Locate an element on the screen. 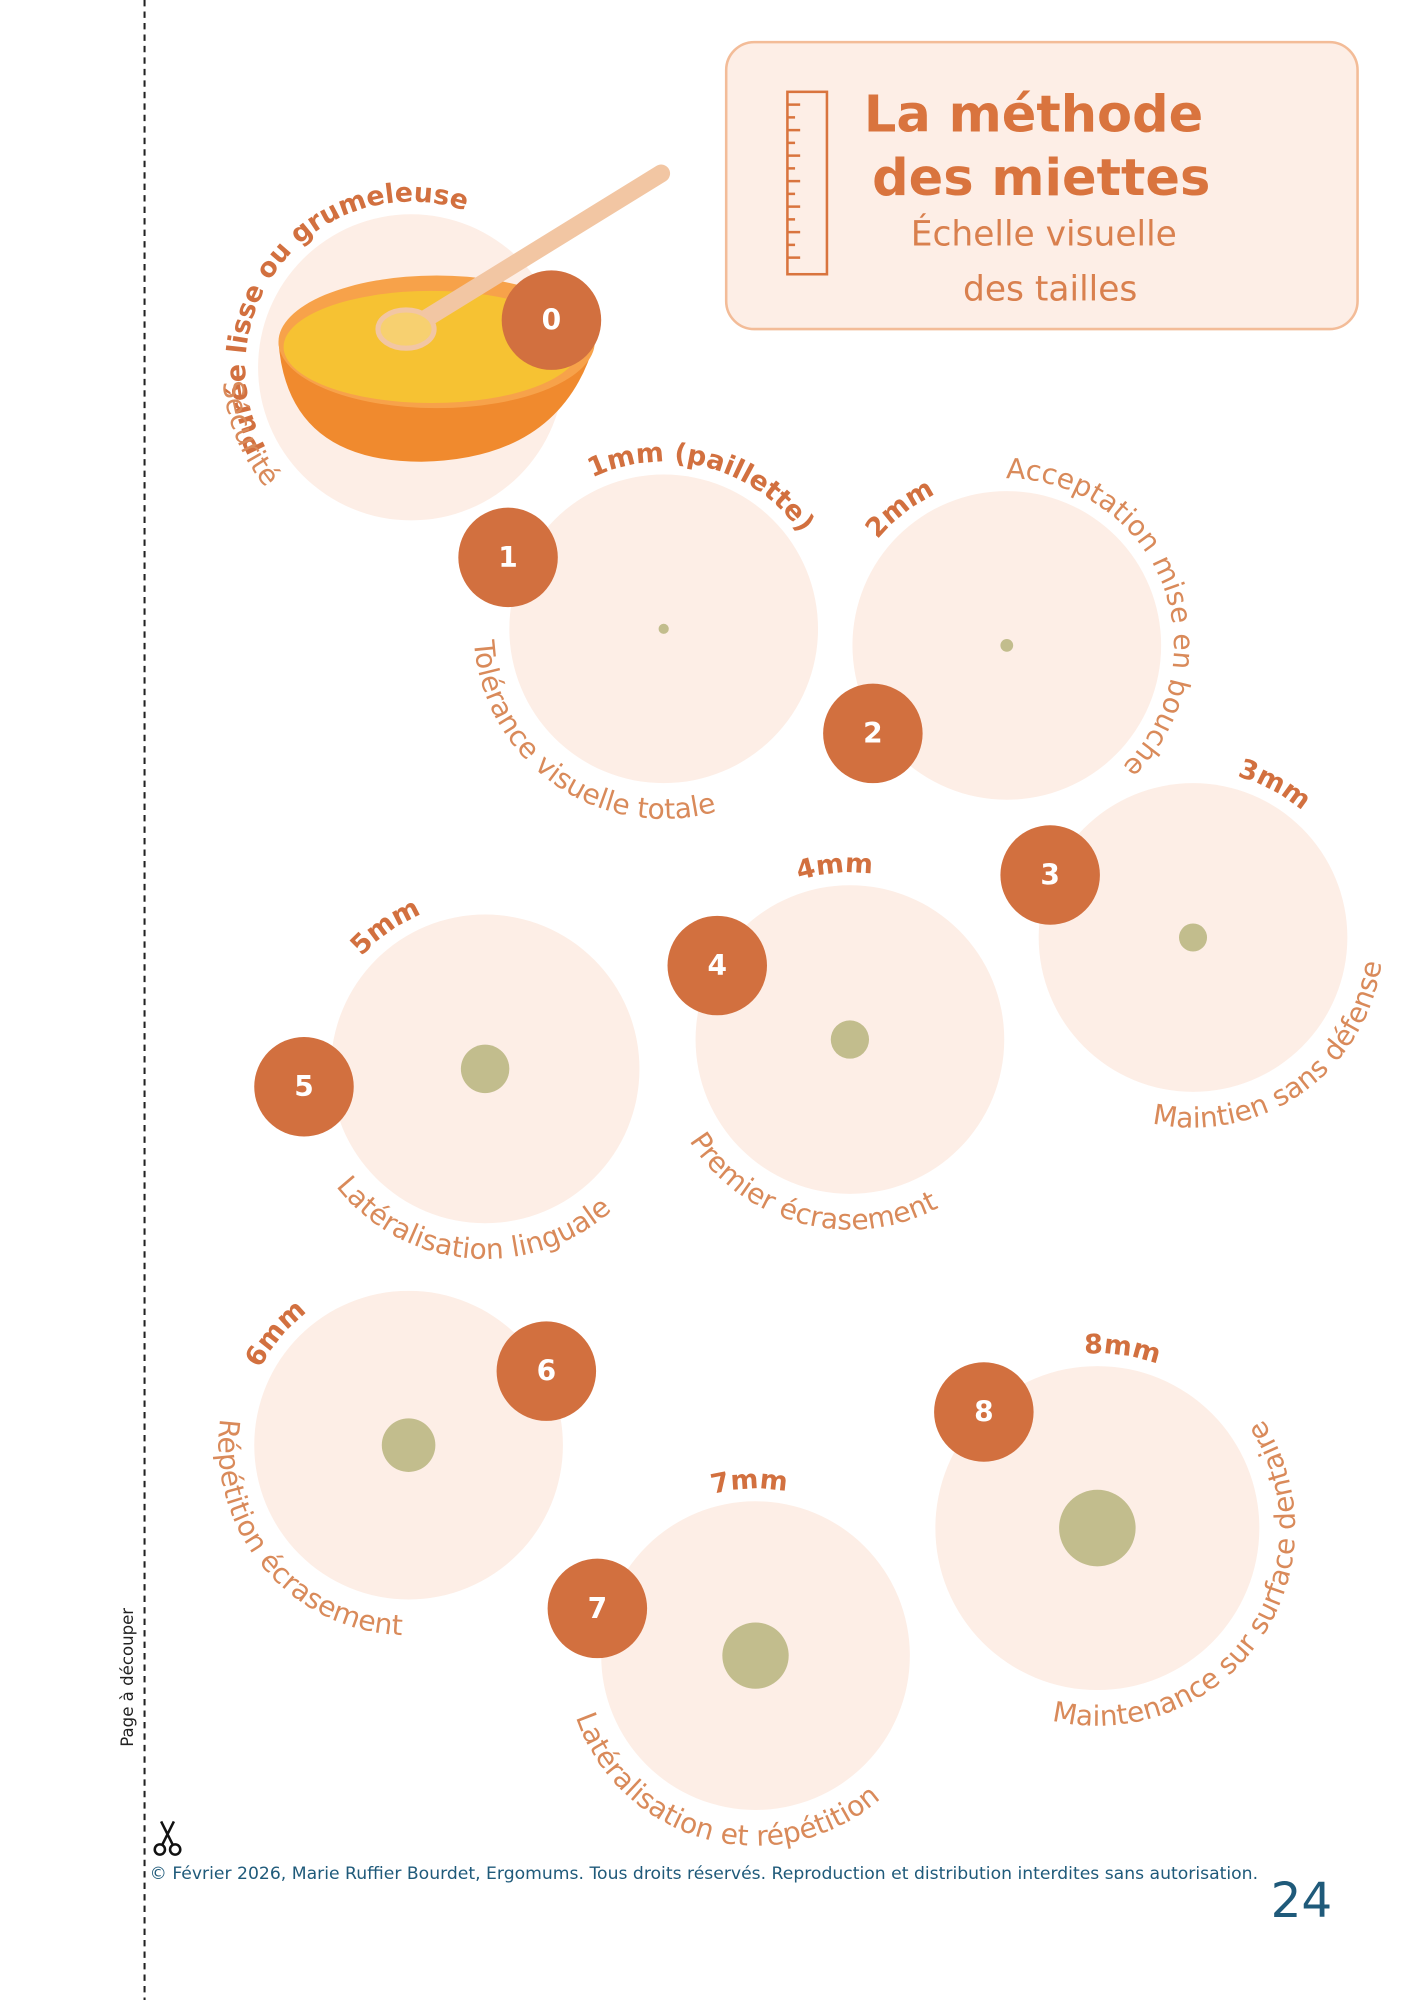 Image resolution: width=1409 pixels, height=2000 pixels. number-label: 6 is located at coordinates (547, 1371).